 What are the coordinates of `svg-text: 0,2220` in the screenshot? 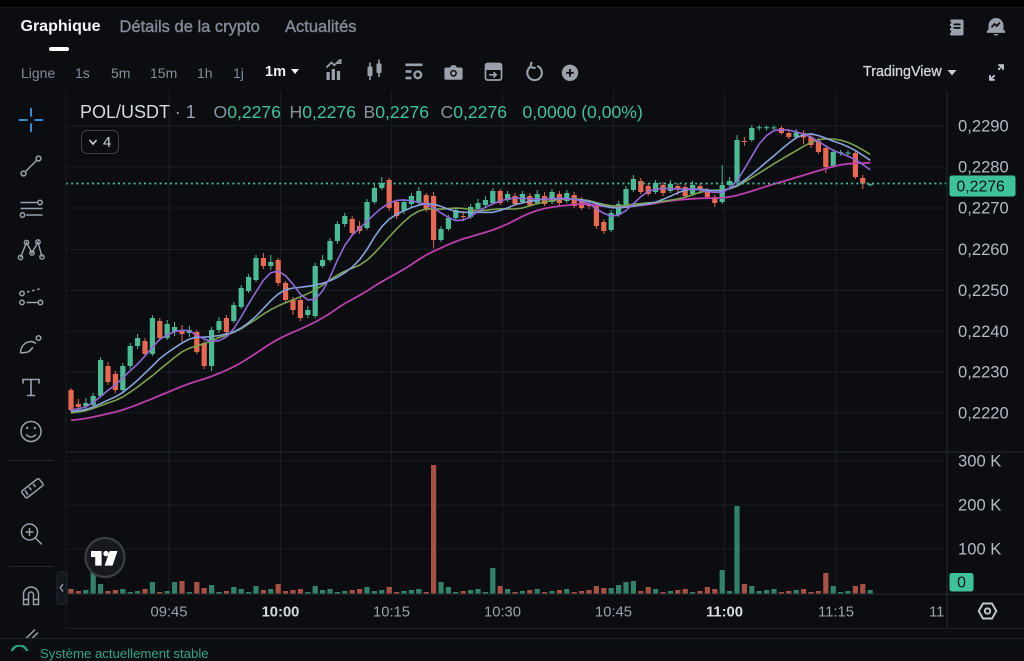 It's located at (983, 413).